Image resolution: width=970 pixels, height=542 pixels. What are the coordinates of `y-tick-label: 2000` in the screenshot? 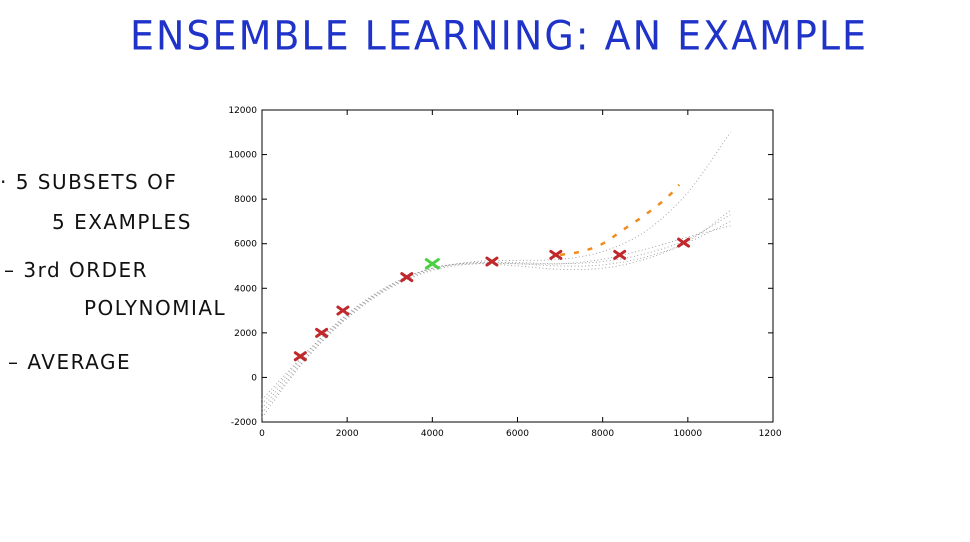 It's located at (245, 334).